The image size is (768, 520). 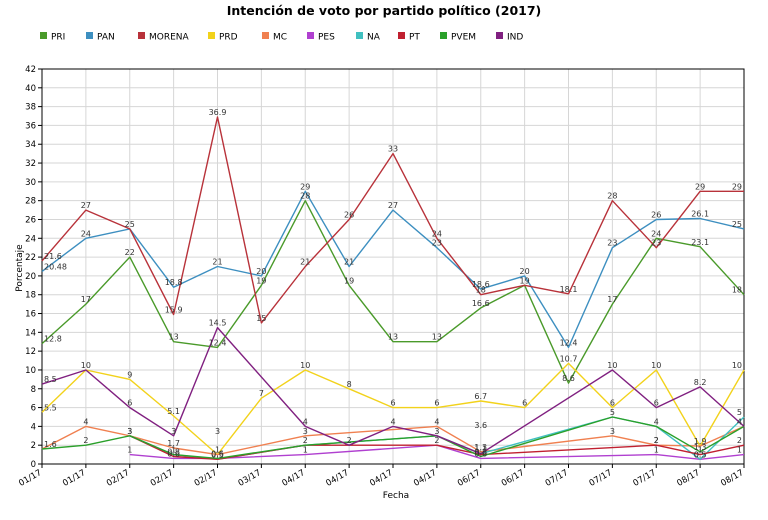 What do you see at coordinates (164, 37) in the screenshot?
I see `legend-item-morena: MORENA` at bounding box center [164, 37].